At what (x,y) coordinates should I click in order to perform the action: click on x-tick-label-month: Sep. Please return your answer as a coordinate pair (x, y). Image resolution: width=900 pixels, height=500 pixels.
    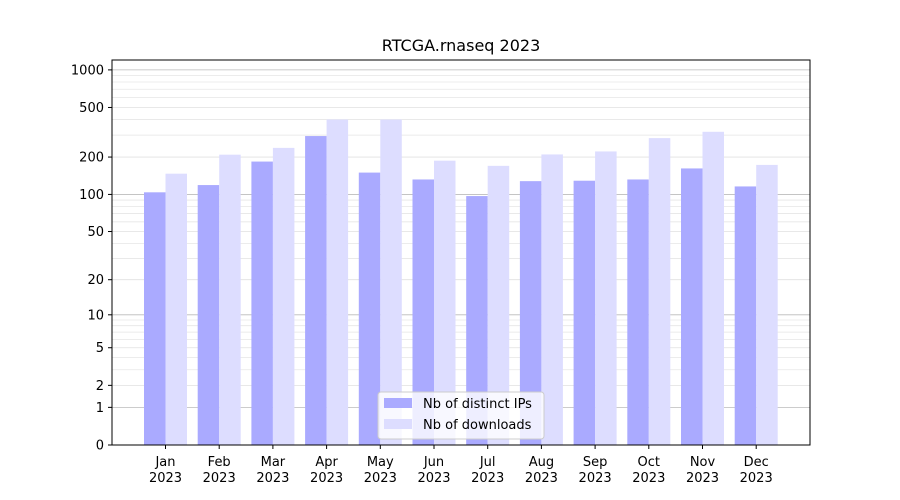
    Looking at the image, I should click on (595, 462).